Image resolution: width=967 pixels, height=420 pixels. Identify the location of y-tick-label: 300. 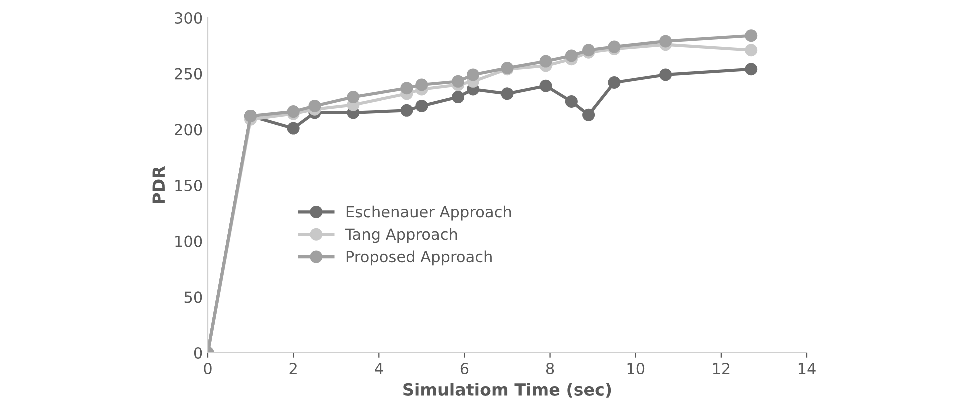
(188, 18).